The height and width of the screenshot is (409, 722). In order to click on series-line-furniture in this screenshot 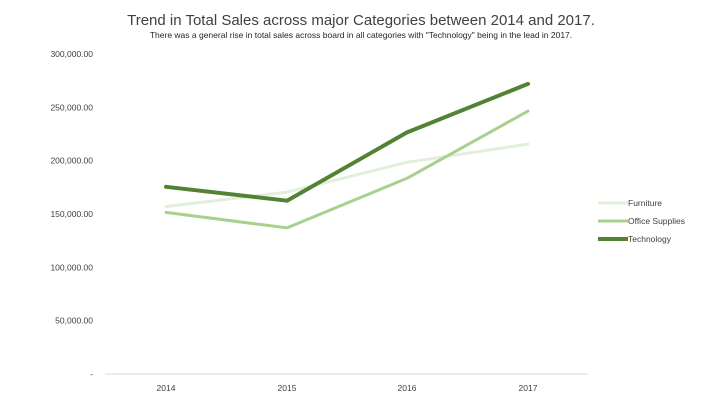, I will do `click(347, 175)`.